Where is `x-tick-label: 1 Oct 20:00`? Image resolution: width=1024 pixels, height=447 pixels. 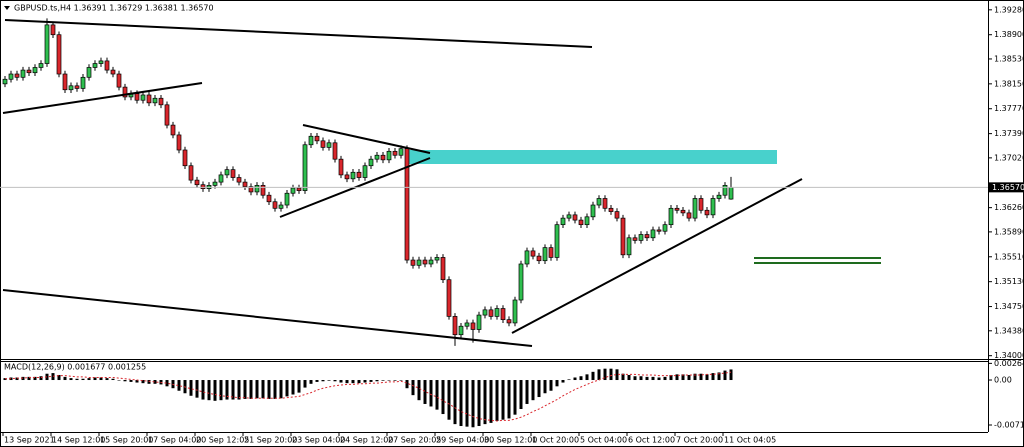 x-tick-label: 1 Oct 20:00 is located at coordinates (555, 440).